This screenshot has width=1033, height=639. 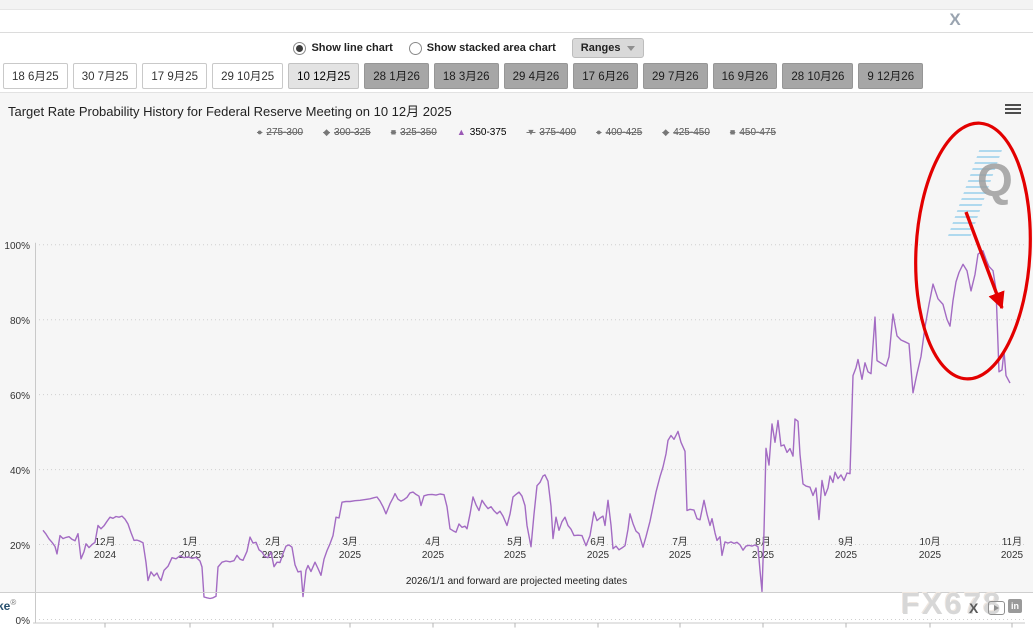 What do you see at coordinates (745, 76) in the screenshot?
I see `meeting-tab-16-9月26: 16 9月26` at bounding box center [745, 76].